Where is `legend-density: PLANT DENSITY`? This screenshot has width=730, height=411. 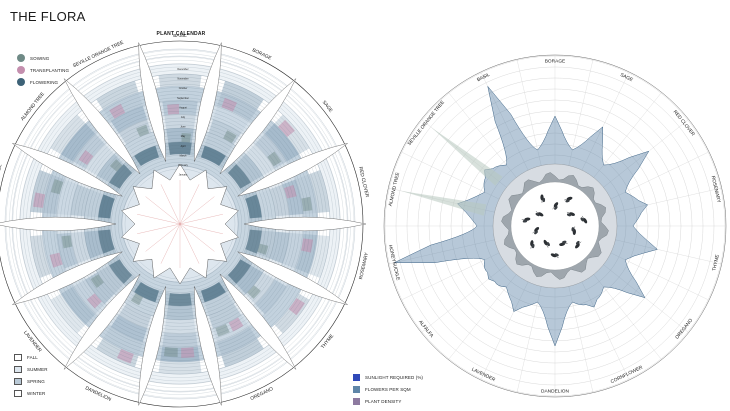
legend-density: PLANT DENSITY is located at coordinates (388, 401).